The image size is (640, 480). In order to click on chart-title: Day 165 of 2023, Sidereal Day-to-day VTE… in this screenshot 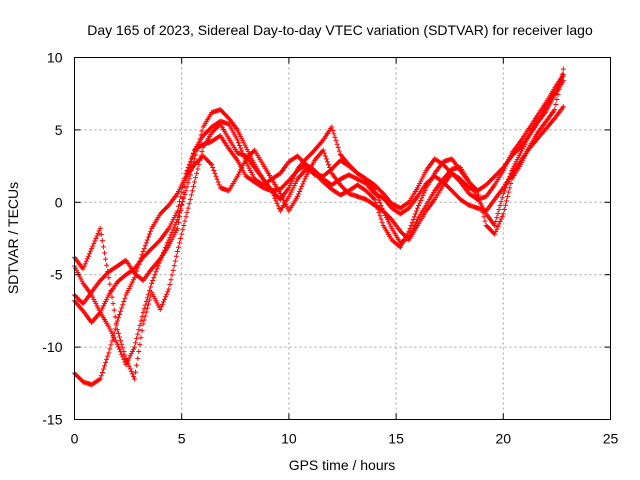, I will do `click(340, 30)`.